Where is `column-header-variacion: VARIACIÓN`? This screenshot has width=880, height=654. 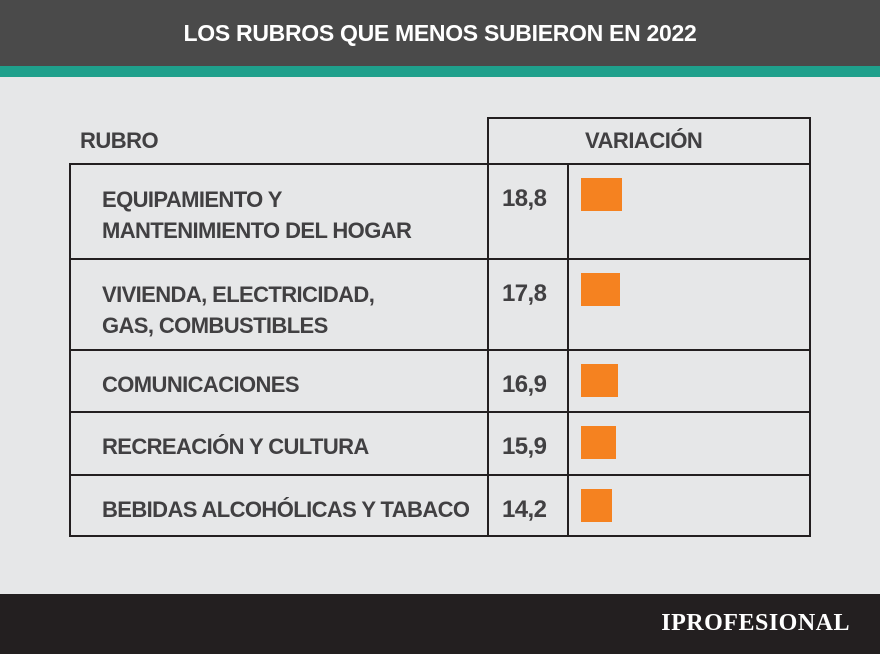
column-header-variacion: VARIACIÓN is located at coordinates (644, 140).